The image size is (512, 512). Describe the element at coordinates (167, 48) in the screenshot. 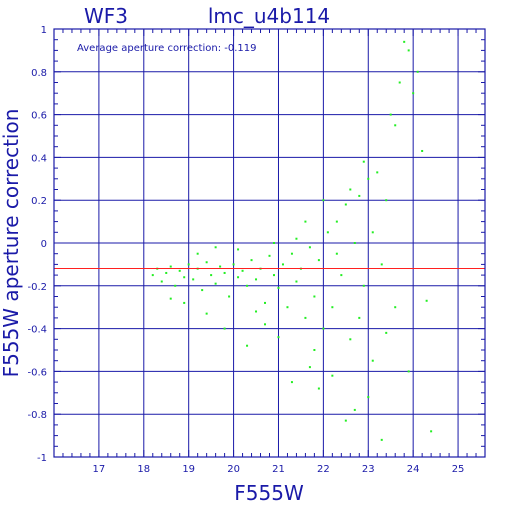

I see `average-annotation: Average aperture correction: -0.119` at that location.